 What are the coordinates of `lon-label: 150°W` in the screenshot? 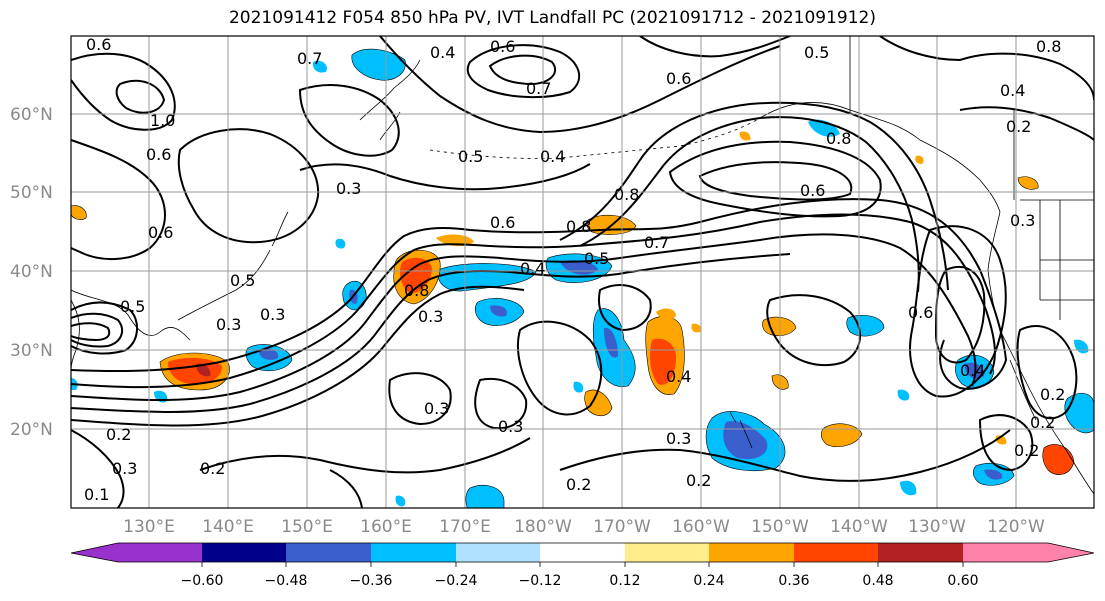 It's located at (780, 527).